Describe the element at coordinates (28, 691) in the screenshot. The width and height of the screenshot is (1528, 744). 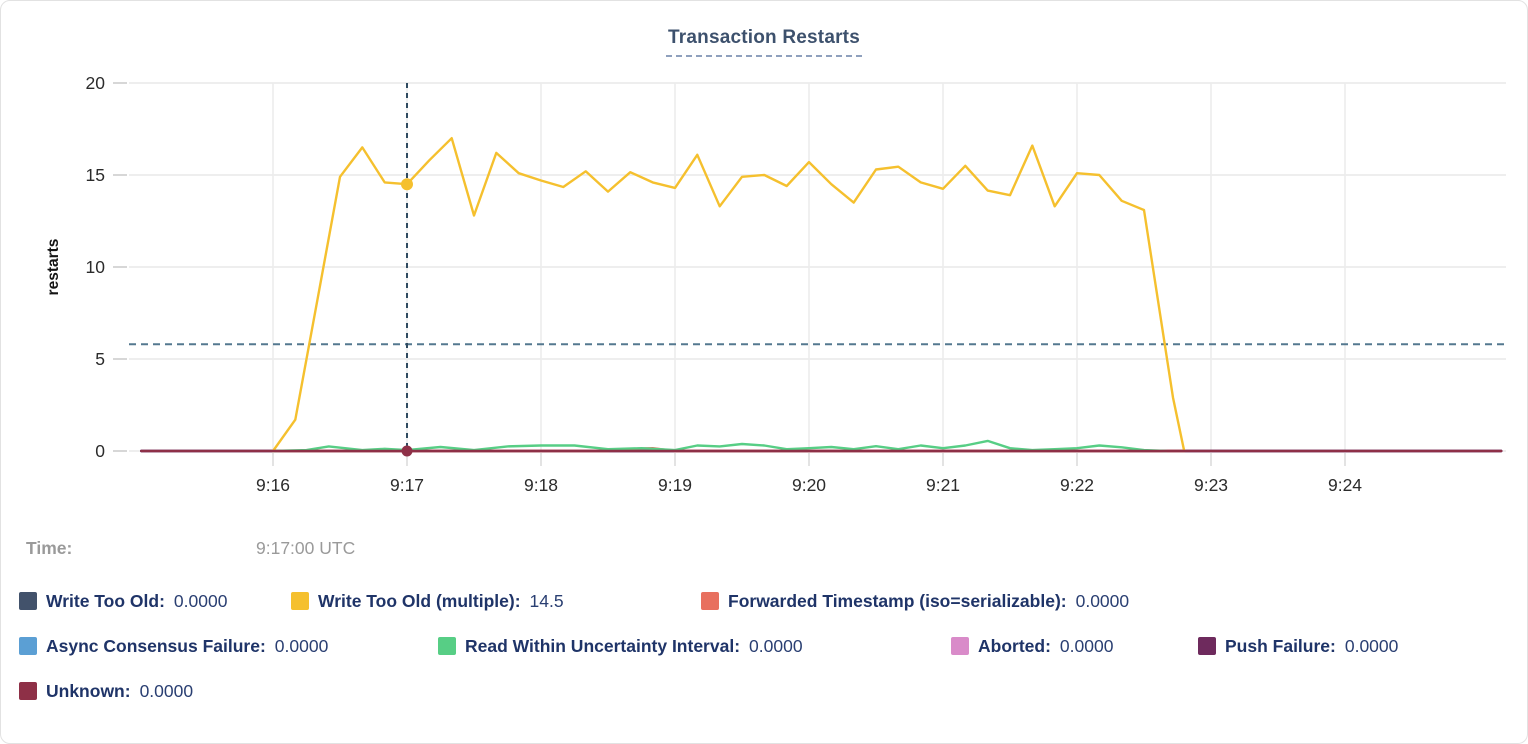
I see `legend-swatch-unknown` at that location.